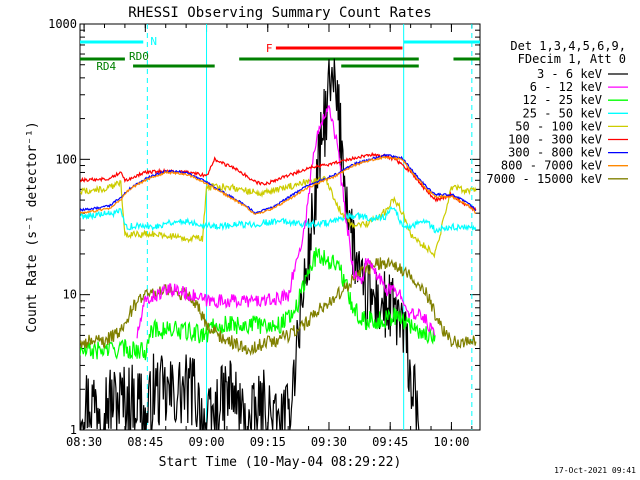 Image resolution: width=640 pixels, height=480 pixels. Describe the element at coordinates (555, 153) in the screenshot. I see `legend-entry-label: 300 - 800 keV` at that location.